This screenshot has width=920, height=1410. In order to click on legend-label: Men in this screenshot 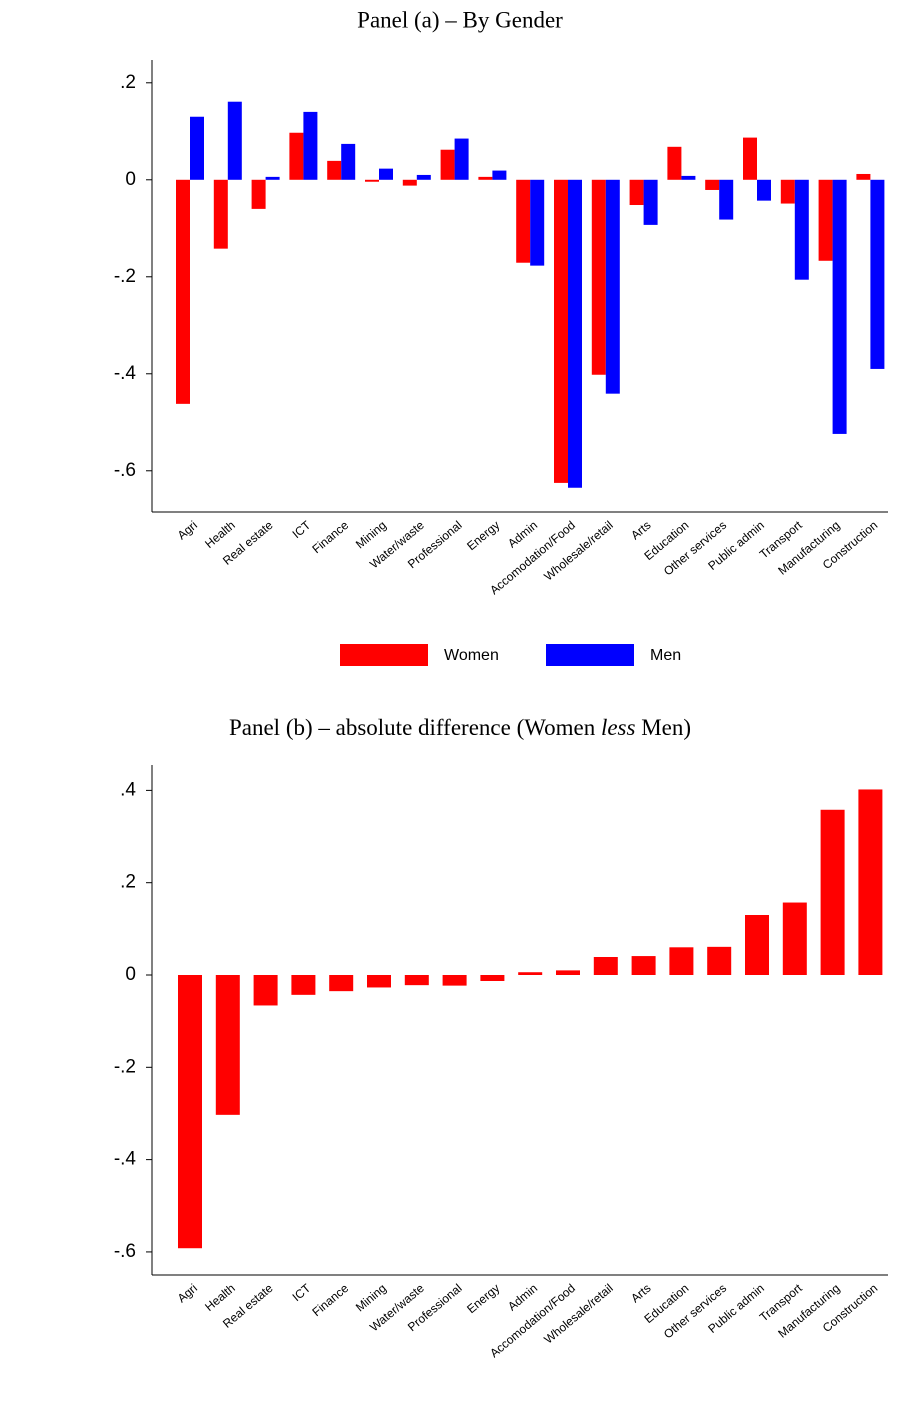, I will do `click(665, 655)`.